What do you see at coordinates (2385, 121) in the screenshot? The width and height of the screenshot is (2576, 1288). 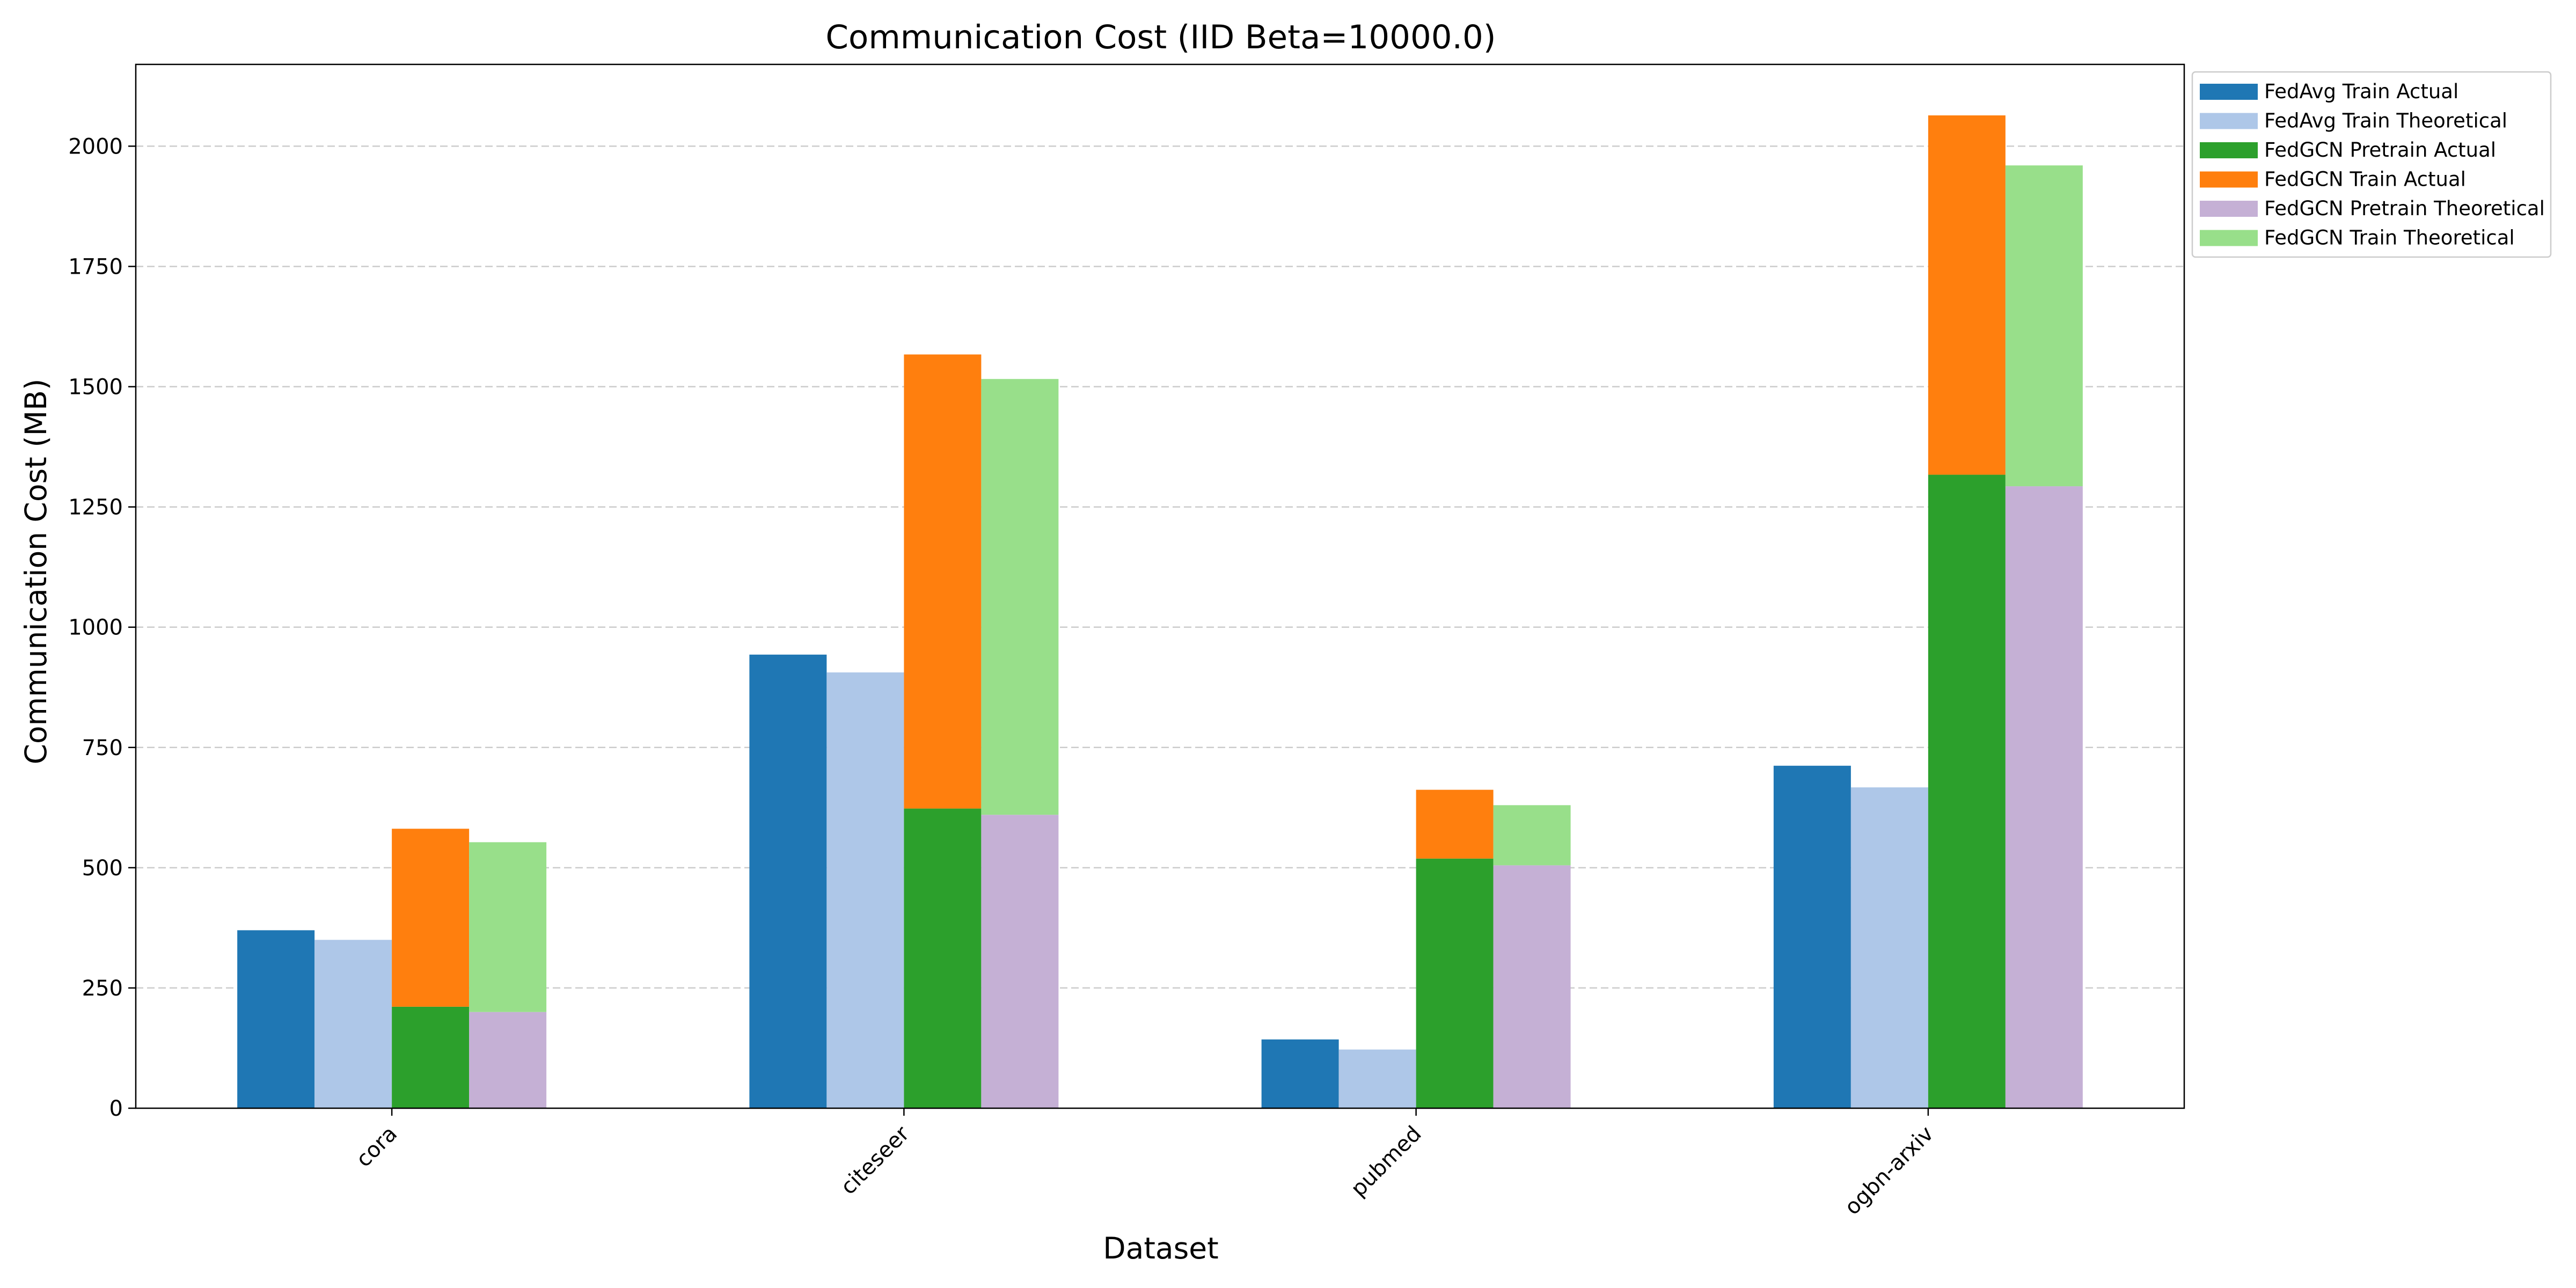 I see `legend-label: FedAvg Train Theoretical` at bounding box center [2385, 121].